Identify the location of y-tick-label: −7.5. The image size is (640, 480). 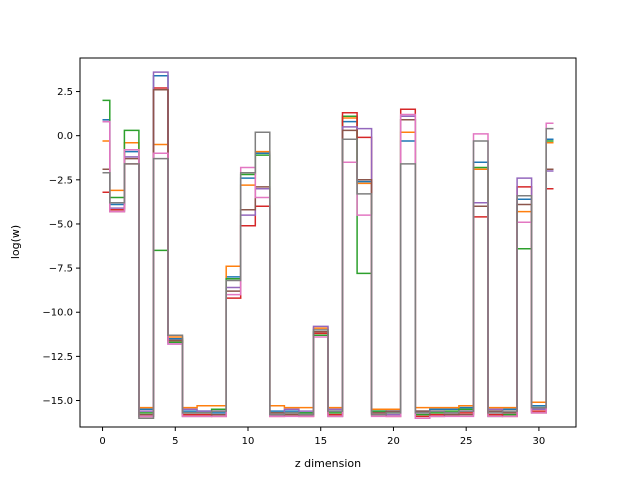
(61, 269).